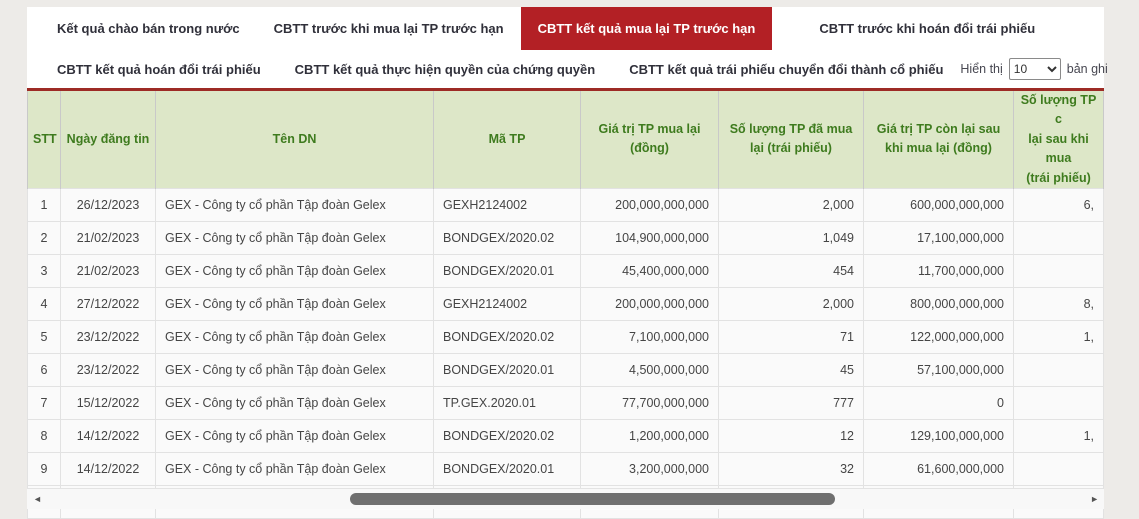  Describe the element at coordinates (148, 28) in the screenshot. I see `tab-ket-qua-chao-ban-trong-nuoc: Kết quả chào bán trong nước` at that location.